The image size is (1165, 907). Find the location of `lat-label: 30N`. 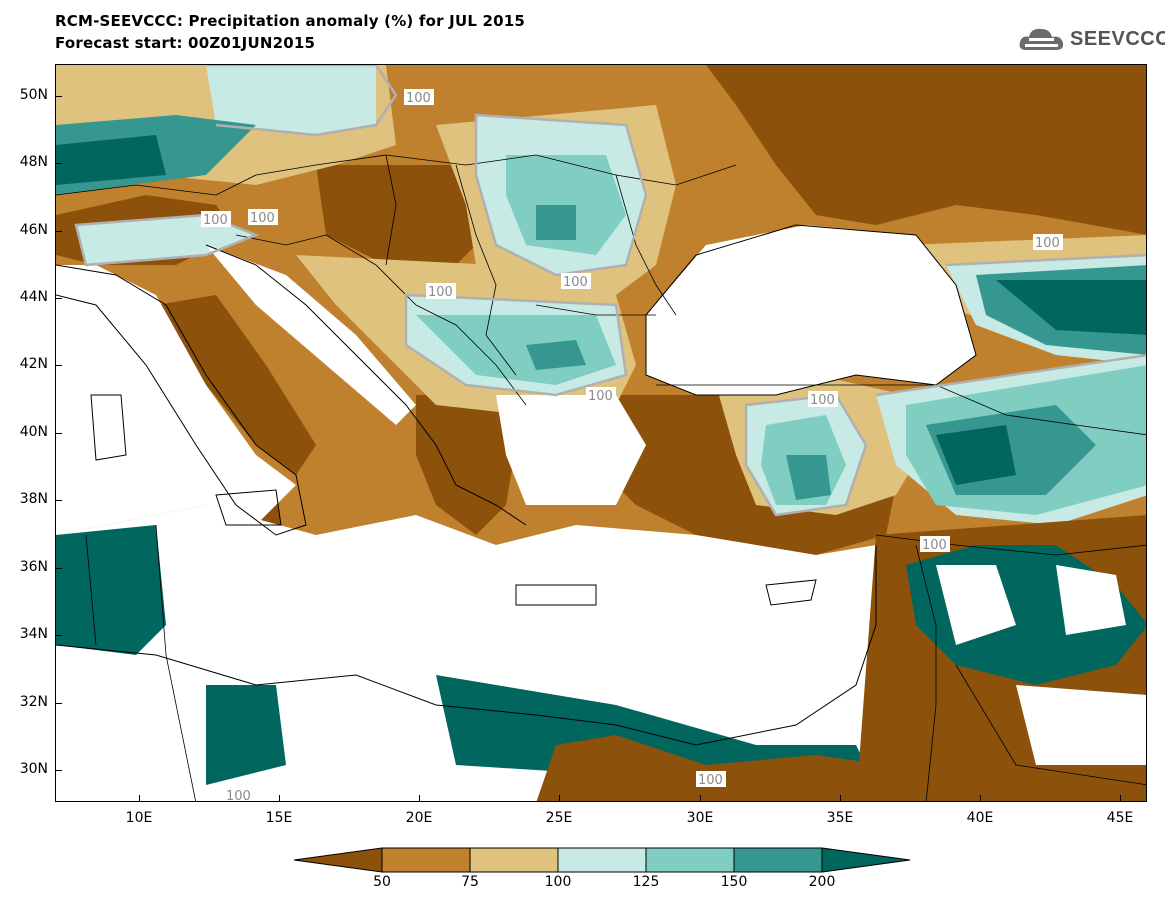

lat-label: 30N is located at coordinates (33, 769).